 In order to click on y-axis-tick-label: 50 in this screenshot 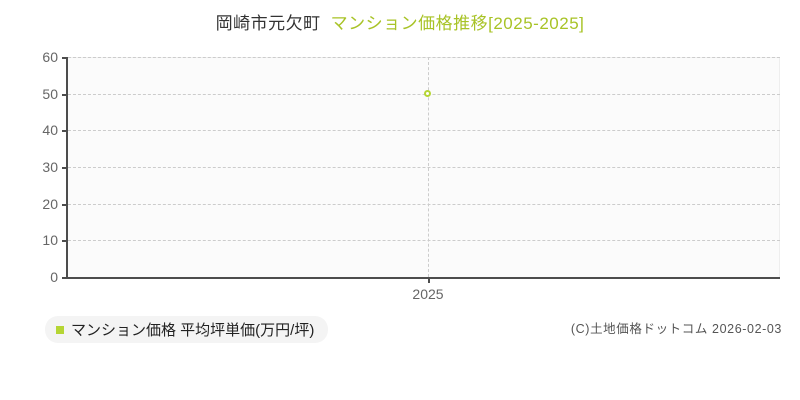, I will do `click(50, 93)`.